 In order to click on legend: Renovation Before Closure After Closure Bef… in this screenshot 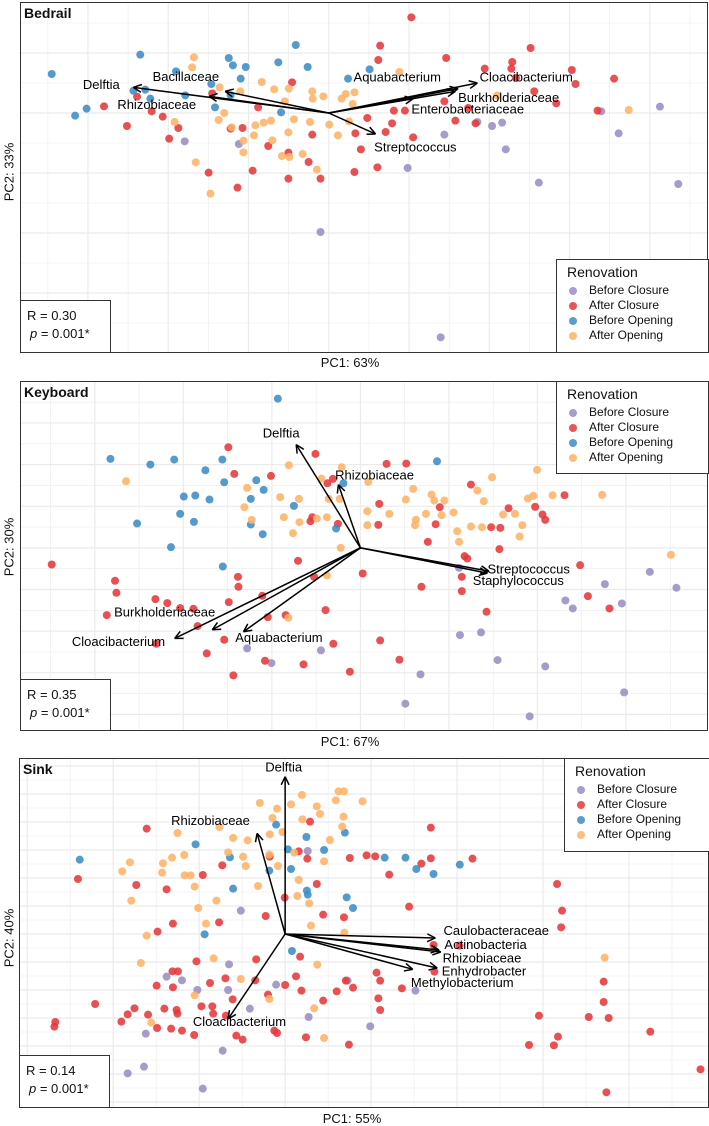, I will do `click(632, 306)`.